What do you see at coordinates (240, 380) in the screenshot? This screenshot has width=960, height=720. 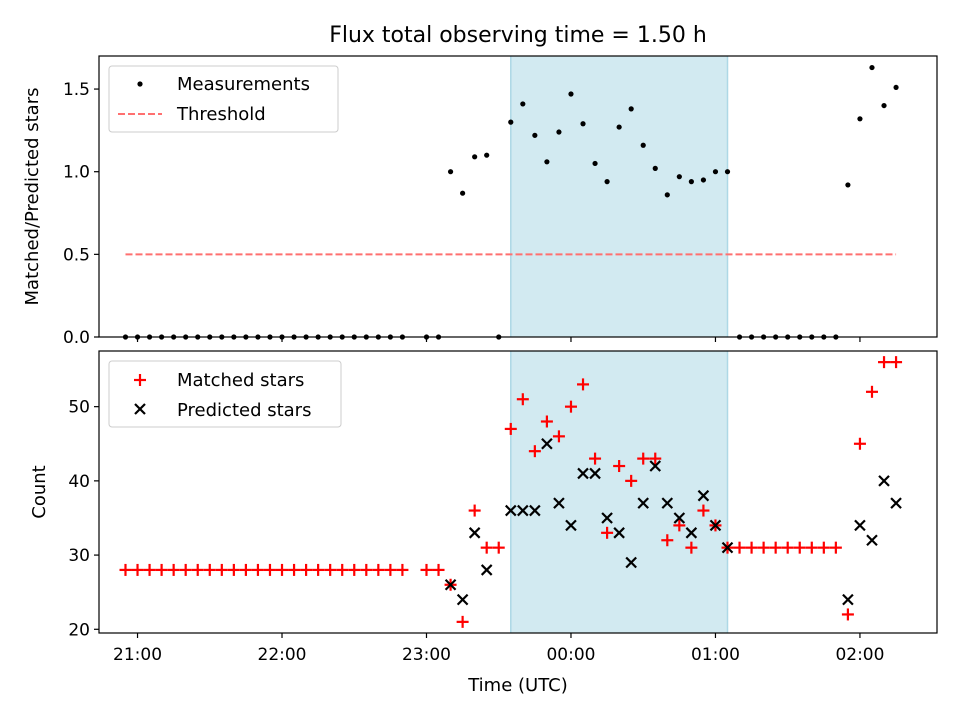 I see `matched-legend-label: Matched stars` at bounding box center [240, 380].